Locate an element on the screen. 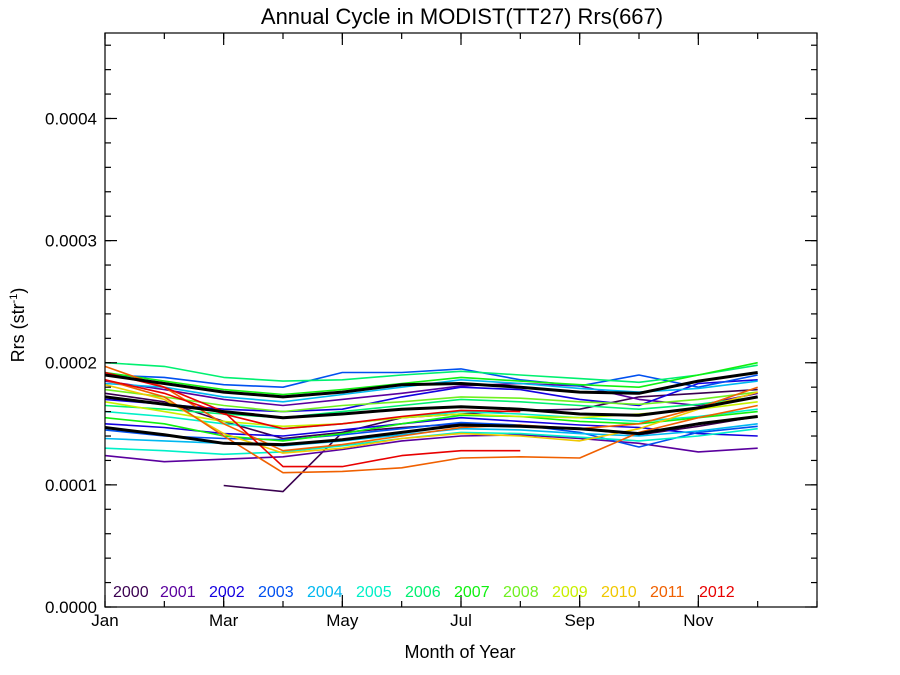 The height and width of the screenshot is (675, 900). legend-entry-2003: 2003 is located at coordinates (276, 592).